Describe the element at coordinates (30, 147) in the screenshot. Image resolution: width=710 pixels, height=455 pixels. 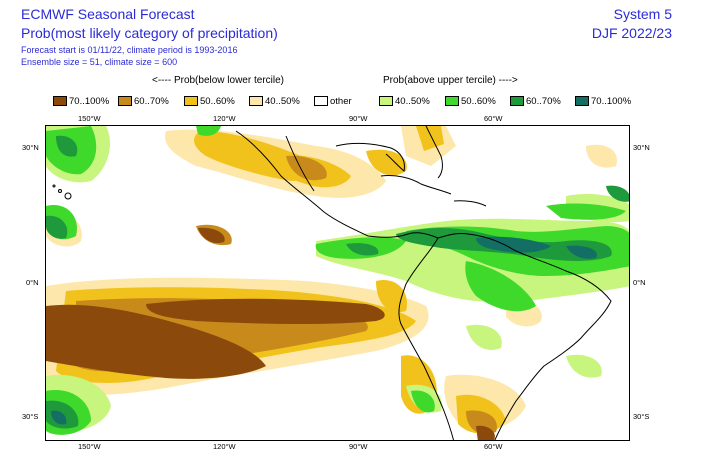
I see `lat-label-left: 30°N` at that location.